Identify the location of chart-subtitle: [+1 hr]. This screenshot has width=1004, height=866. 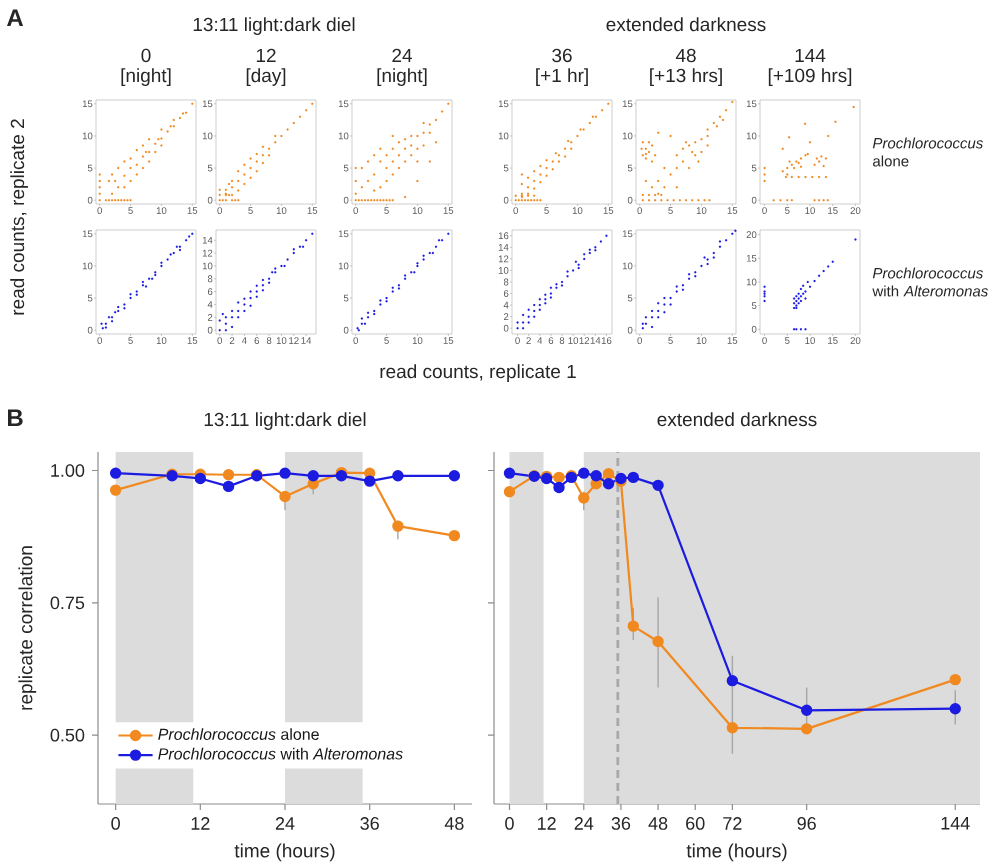
(562, 77).